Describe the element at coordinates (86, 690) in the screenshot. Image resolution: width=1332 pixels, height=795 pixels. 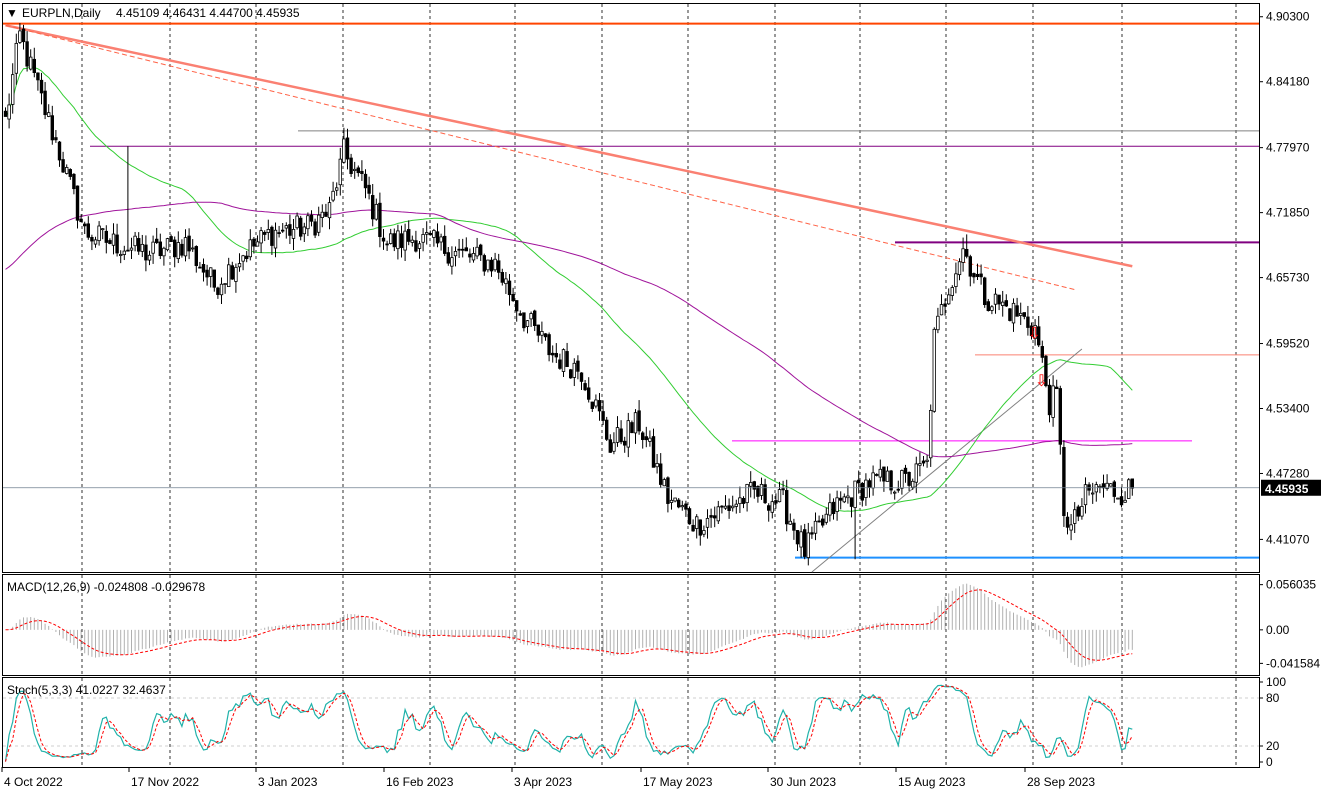
I see `stoch-label: Stoch(5,3,3) 41.0227 32.4637` at that location.